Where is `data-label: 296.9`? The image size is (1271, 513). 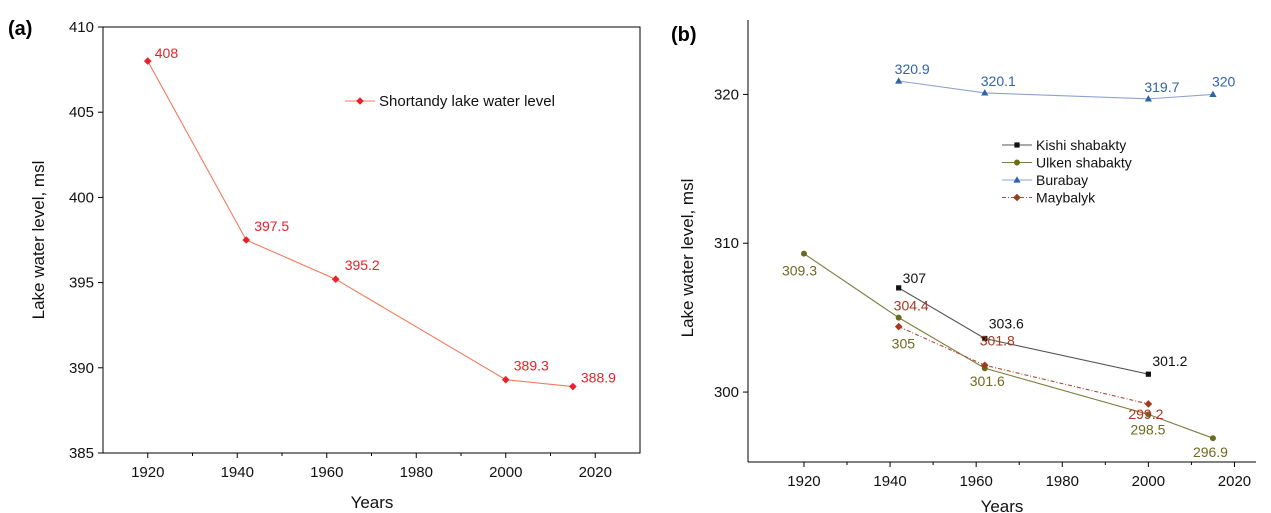 data-label: 296.9 is located at coordinates (1210, 452).